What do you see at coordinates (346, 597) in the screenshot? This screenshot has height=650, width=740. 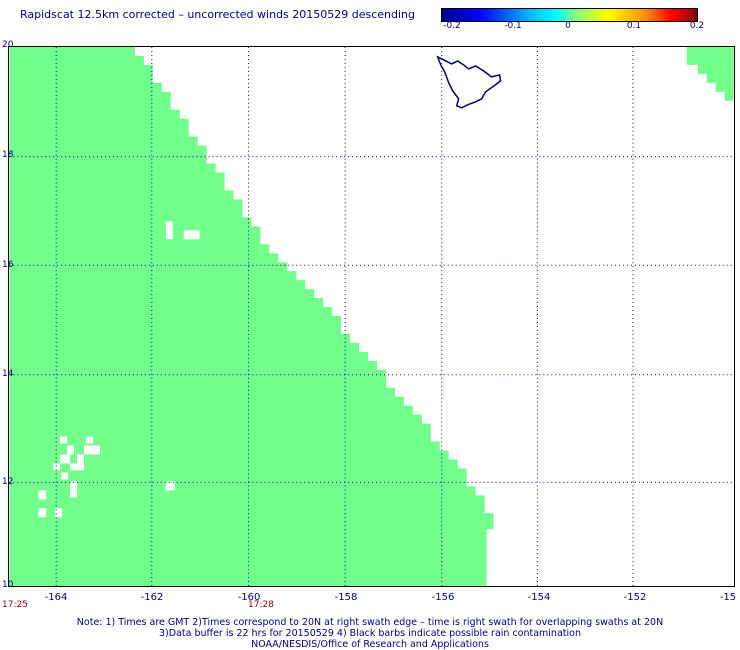 I see `lon-label: -158` at bounding box center [346, 597].